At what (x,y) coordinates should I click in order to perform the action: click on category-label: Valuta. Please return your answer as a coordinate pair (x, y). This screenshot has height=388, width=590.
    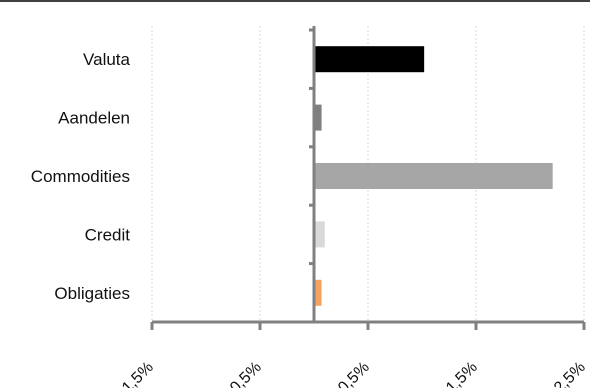
    Looking at the image, I should click on (106, 59).